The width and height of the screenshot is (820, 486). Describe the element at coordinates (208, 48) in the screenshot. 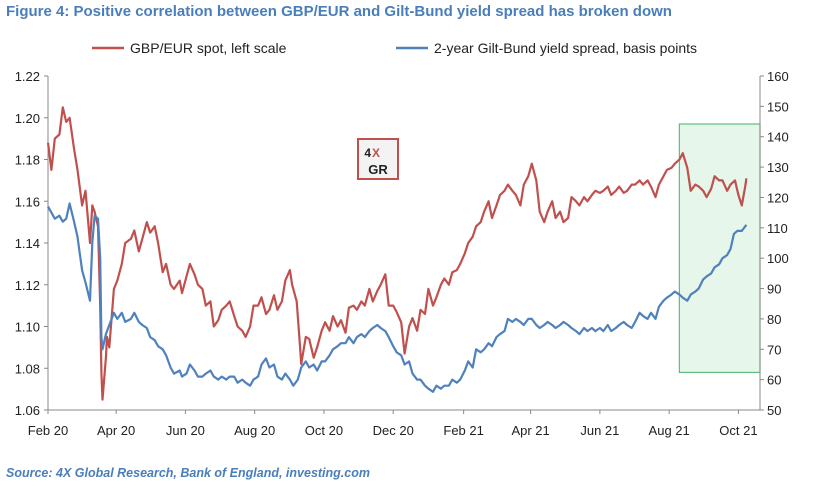

I see `legend-label-gbp-eur: GBP/EUR spot, left scale` at that location.